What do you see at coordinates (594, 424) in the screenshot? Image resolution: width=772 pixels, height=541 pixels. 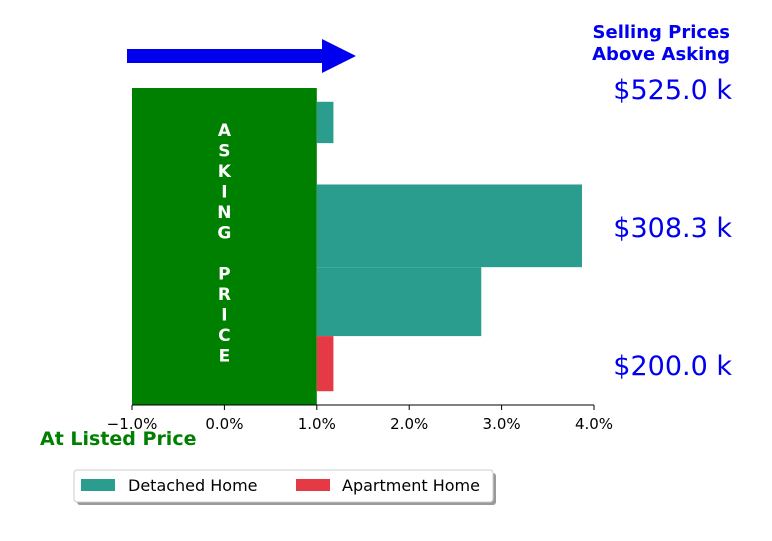 I see `x-tick-label-5: 4.0%` at bounding box center [594, 424].